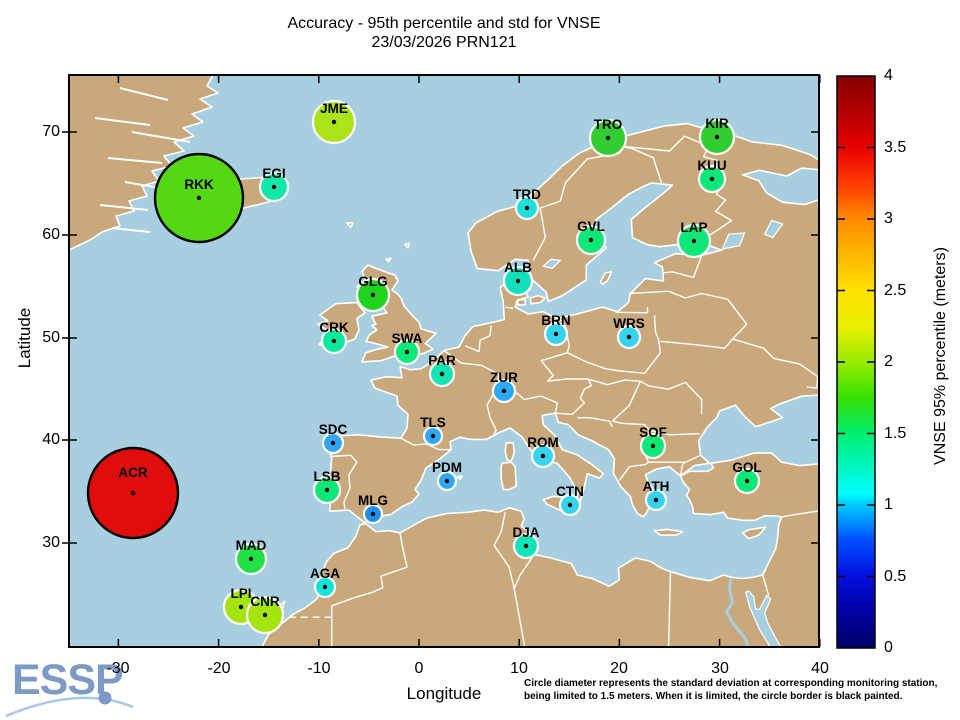 The image size is (960, 720). What do you see at coordinates (199, 198) in the screenshot?
I see `station-dot-RKK` at bounding box center [199, 198].